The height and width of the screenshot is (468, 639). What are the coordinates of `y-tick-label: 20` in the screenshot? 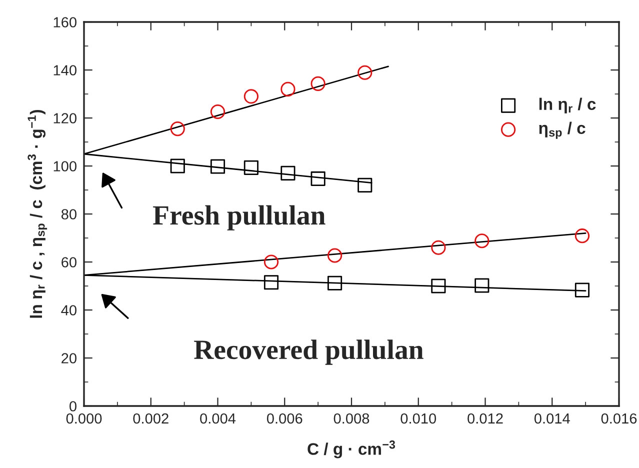 It's located at (69, 358).